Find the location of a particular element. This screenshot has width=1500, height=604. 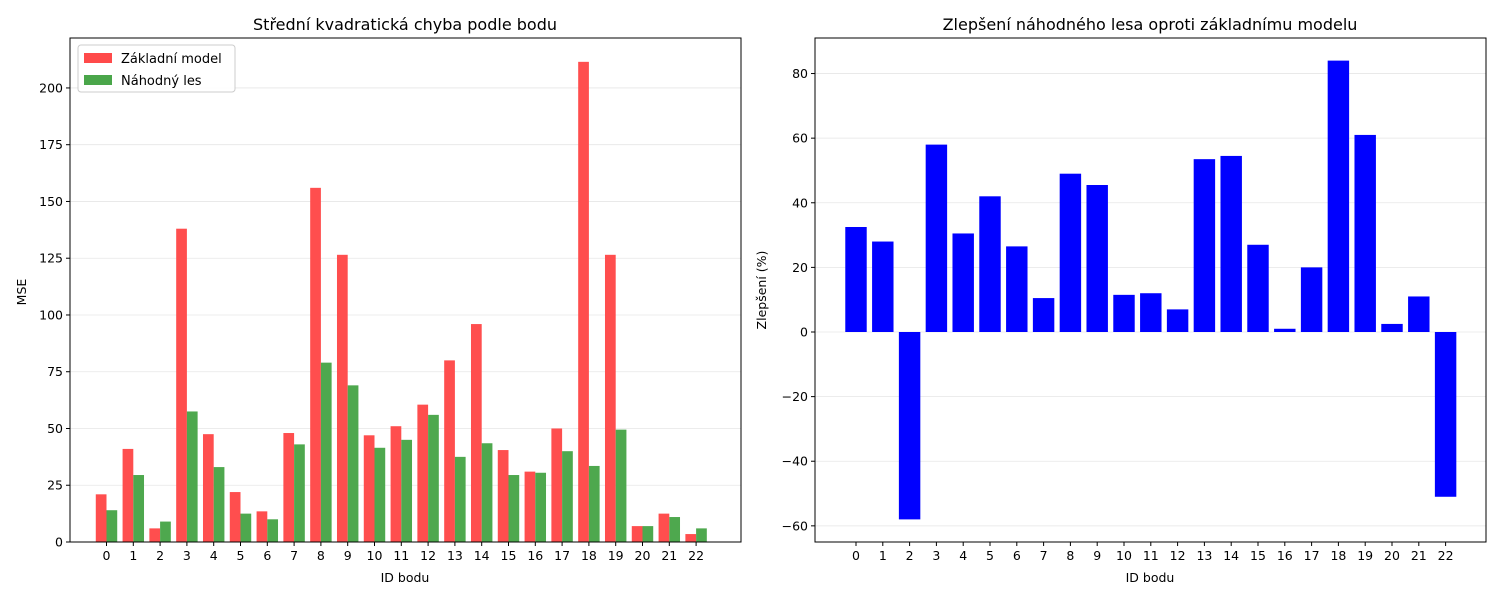

mse-chart-xtick-label: 2 is located at coordinates (160, 555).